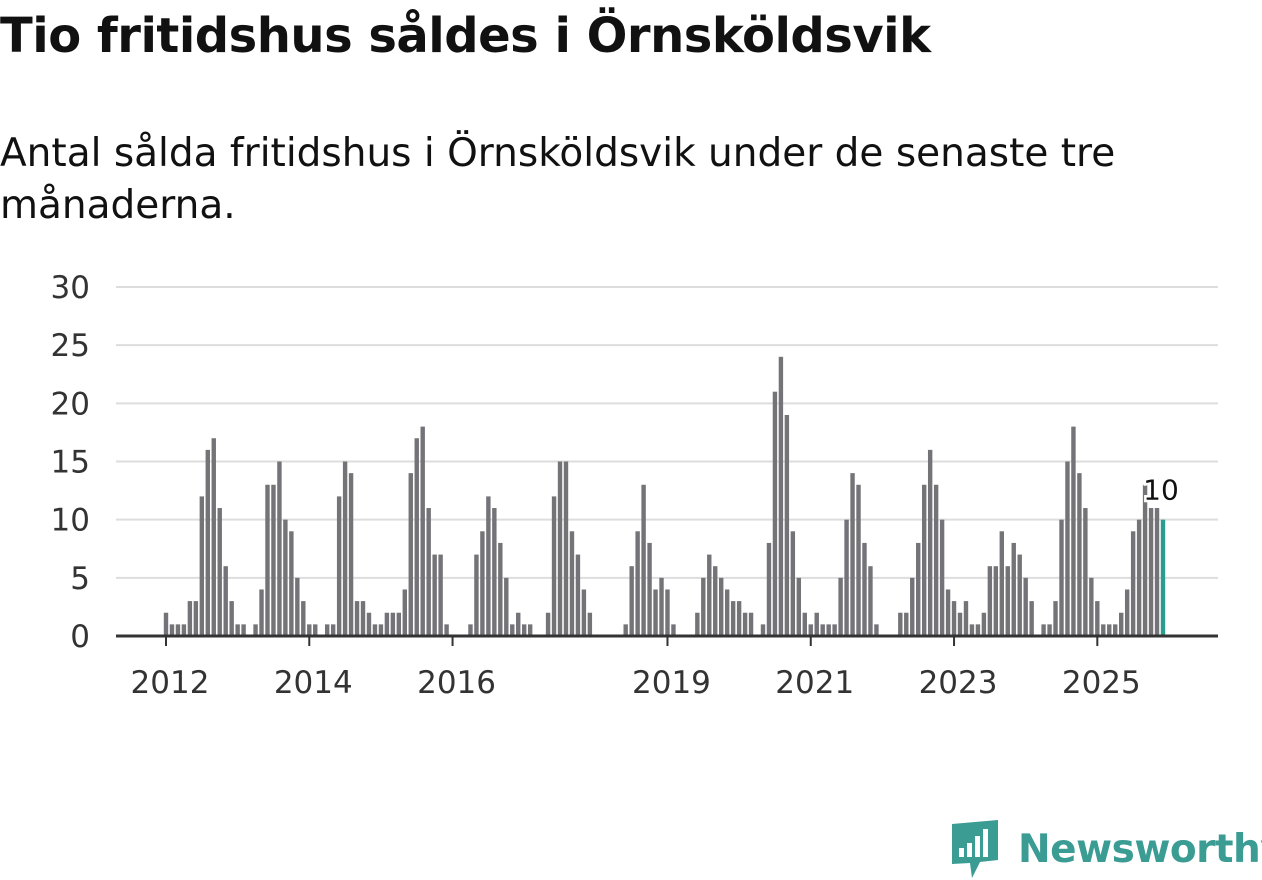 The image size is (1262, 880). Describe the element at coordinates (975, 849) in the screenshot. I see `bar-chart-logo-icon` at that location.